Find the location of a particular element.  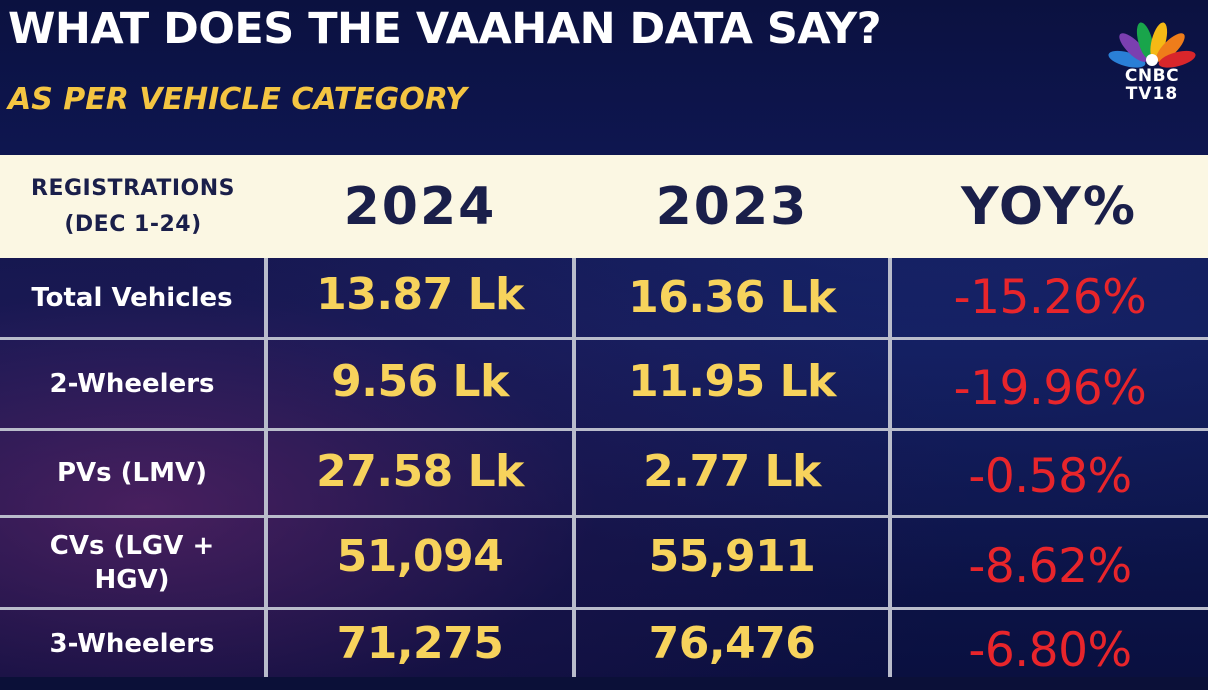

row-label-pvs: PVs (LMV) is located at coordinates (132, 473).